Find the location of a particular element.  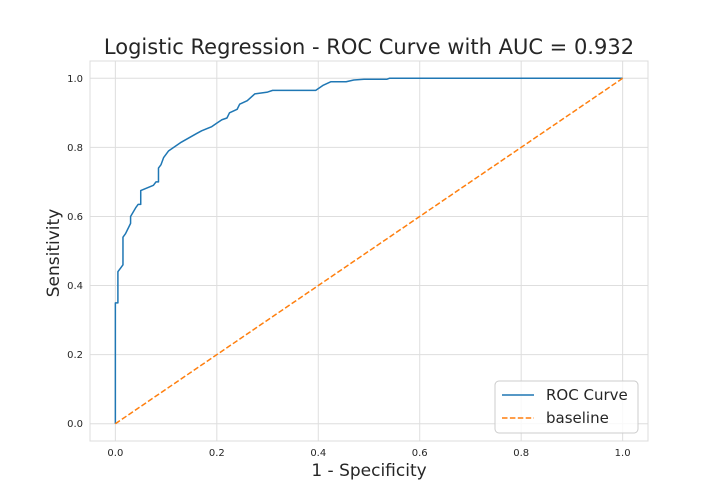

x-axis-label: 1 - Specificity is located at coordinates (368, 471).